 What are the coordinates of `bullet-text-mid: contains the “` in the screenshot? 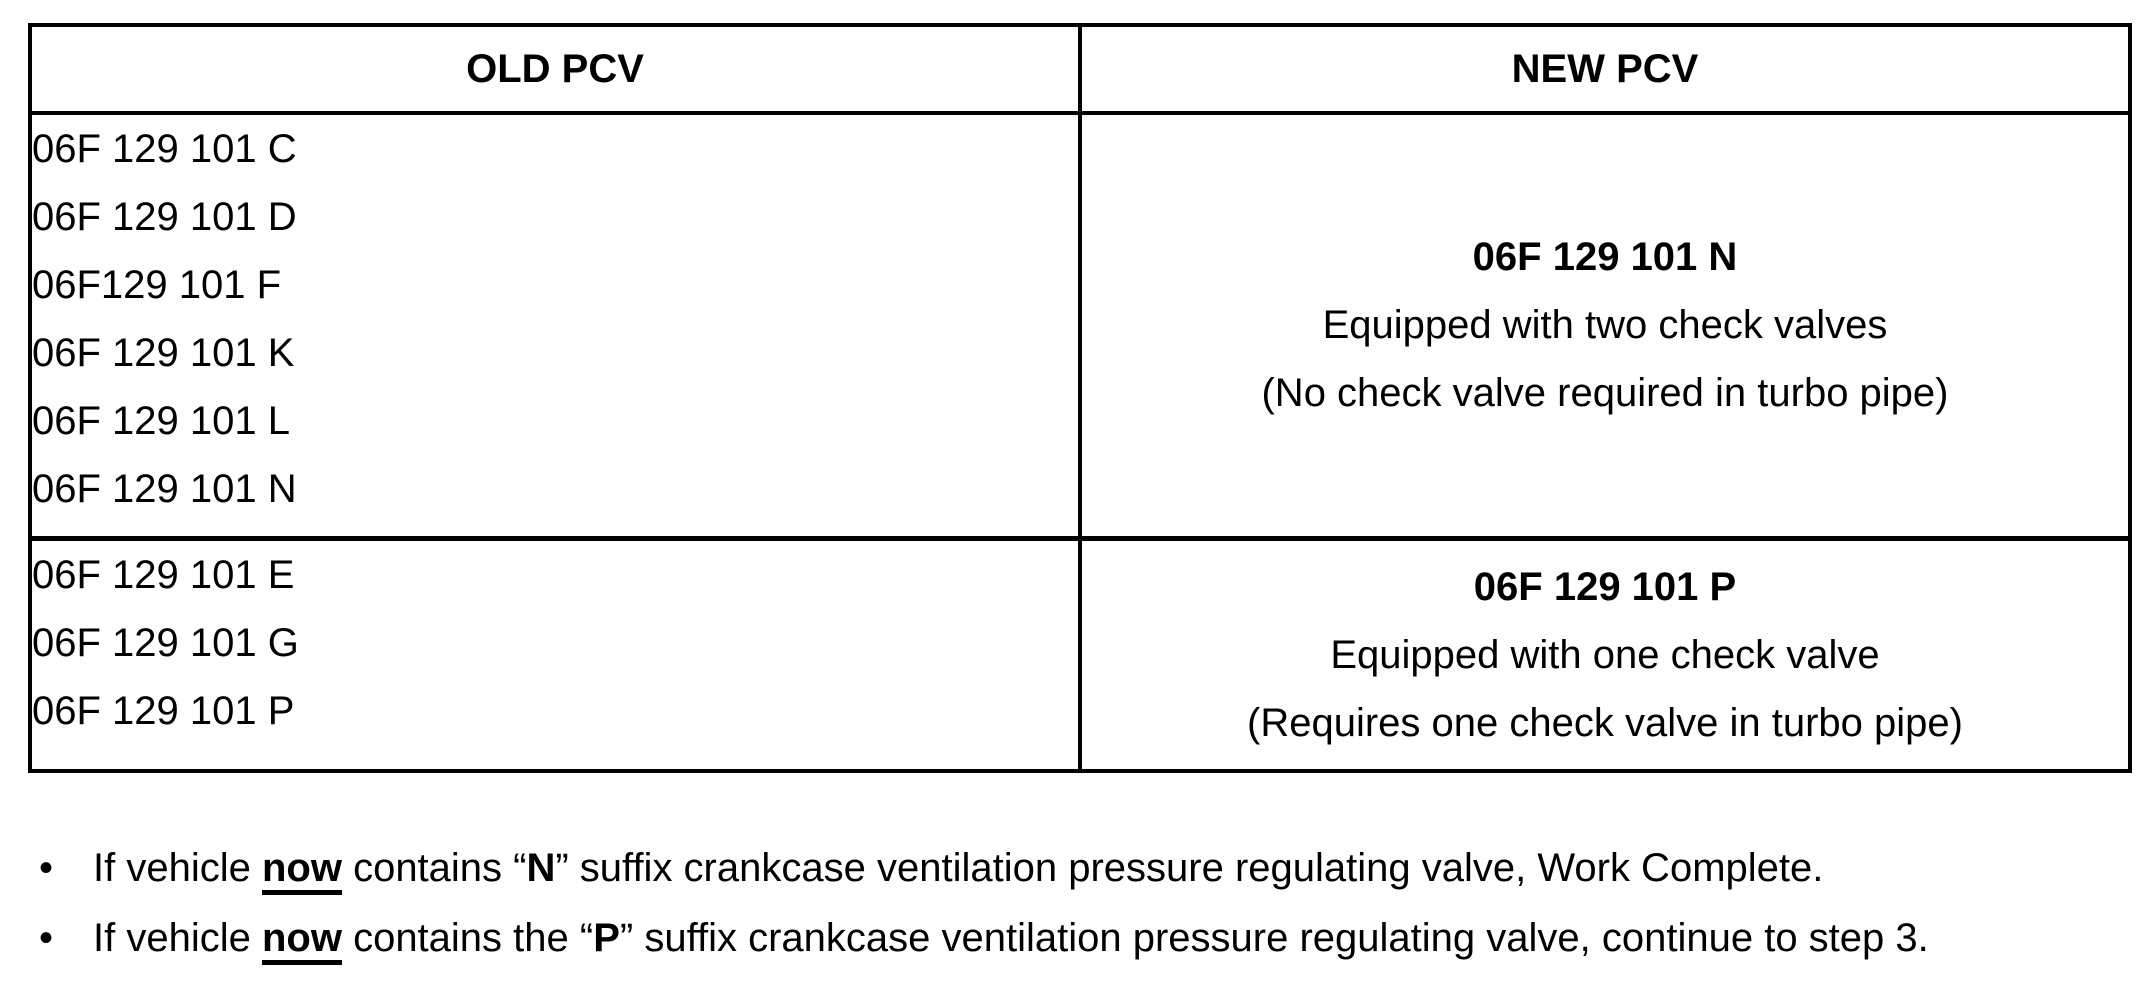 It's located at (467, 938).